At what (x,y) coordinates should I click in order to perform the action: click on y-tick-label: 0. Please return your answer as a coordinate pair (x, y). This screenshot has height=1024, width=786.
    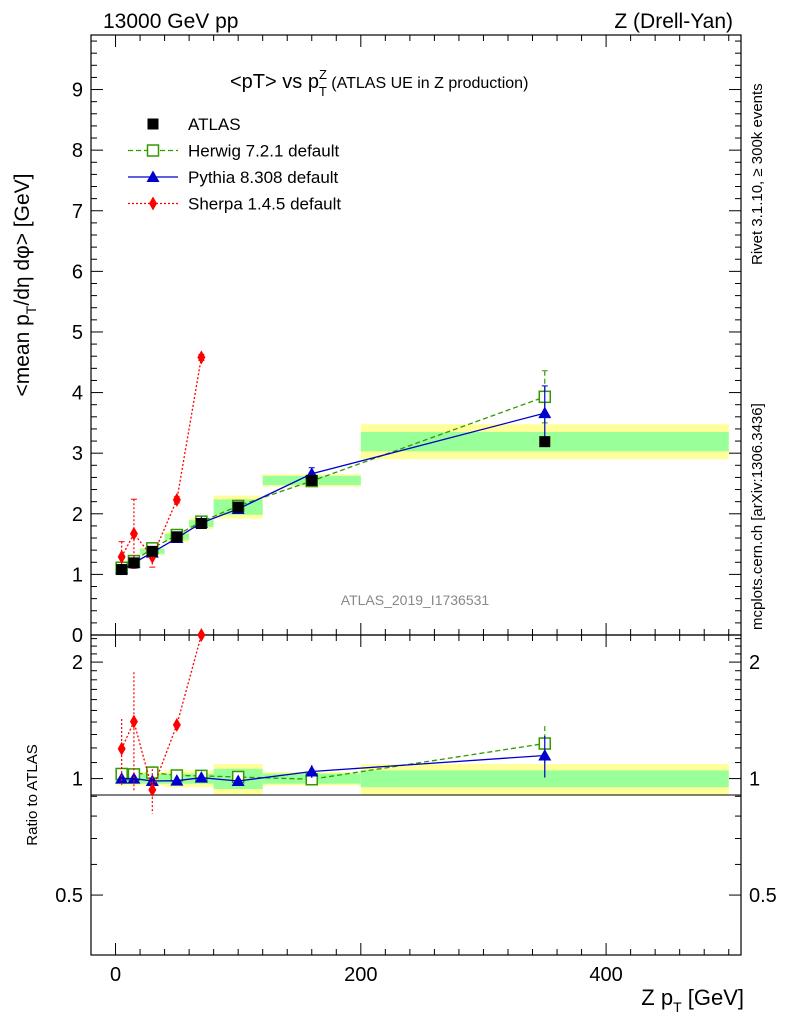
    Looking at the image, I should click on (77, 636).